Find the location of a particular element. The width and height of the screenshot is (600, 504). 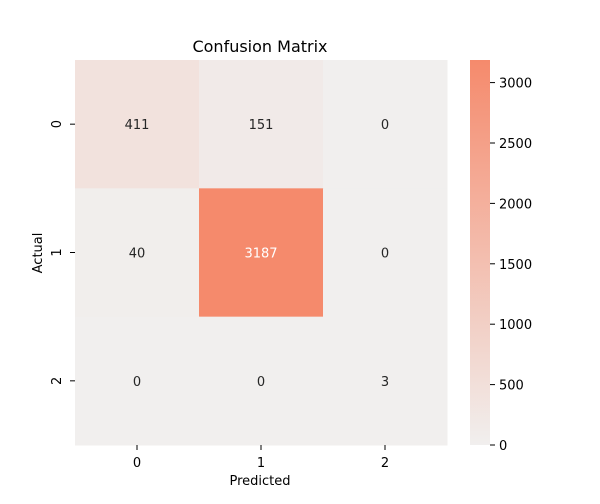

x-tick-label: 2 is located at coordinates (385, 463).